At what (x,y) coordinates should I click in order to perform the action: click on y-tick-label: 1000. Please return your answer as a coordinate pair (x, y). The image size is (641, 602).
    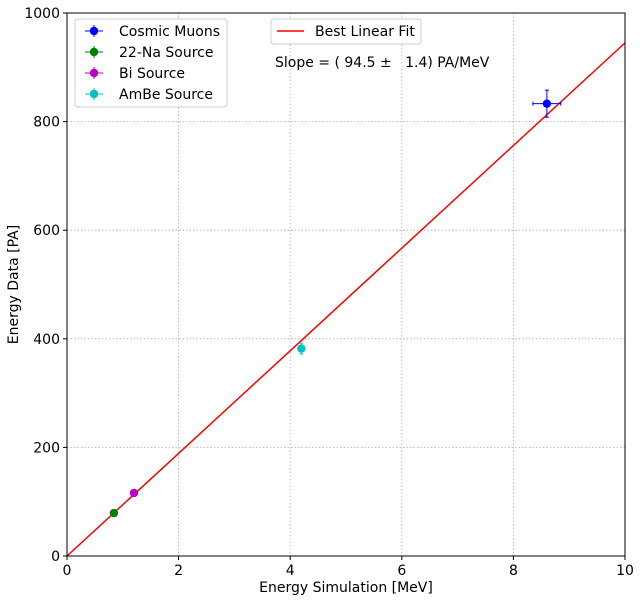
    Looking at the image, I should click on (42, 14).